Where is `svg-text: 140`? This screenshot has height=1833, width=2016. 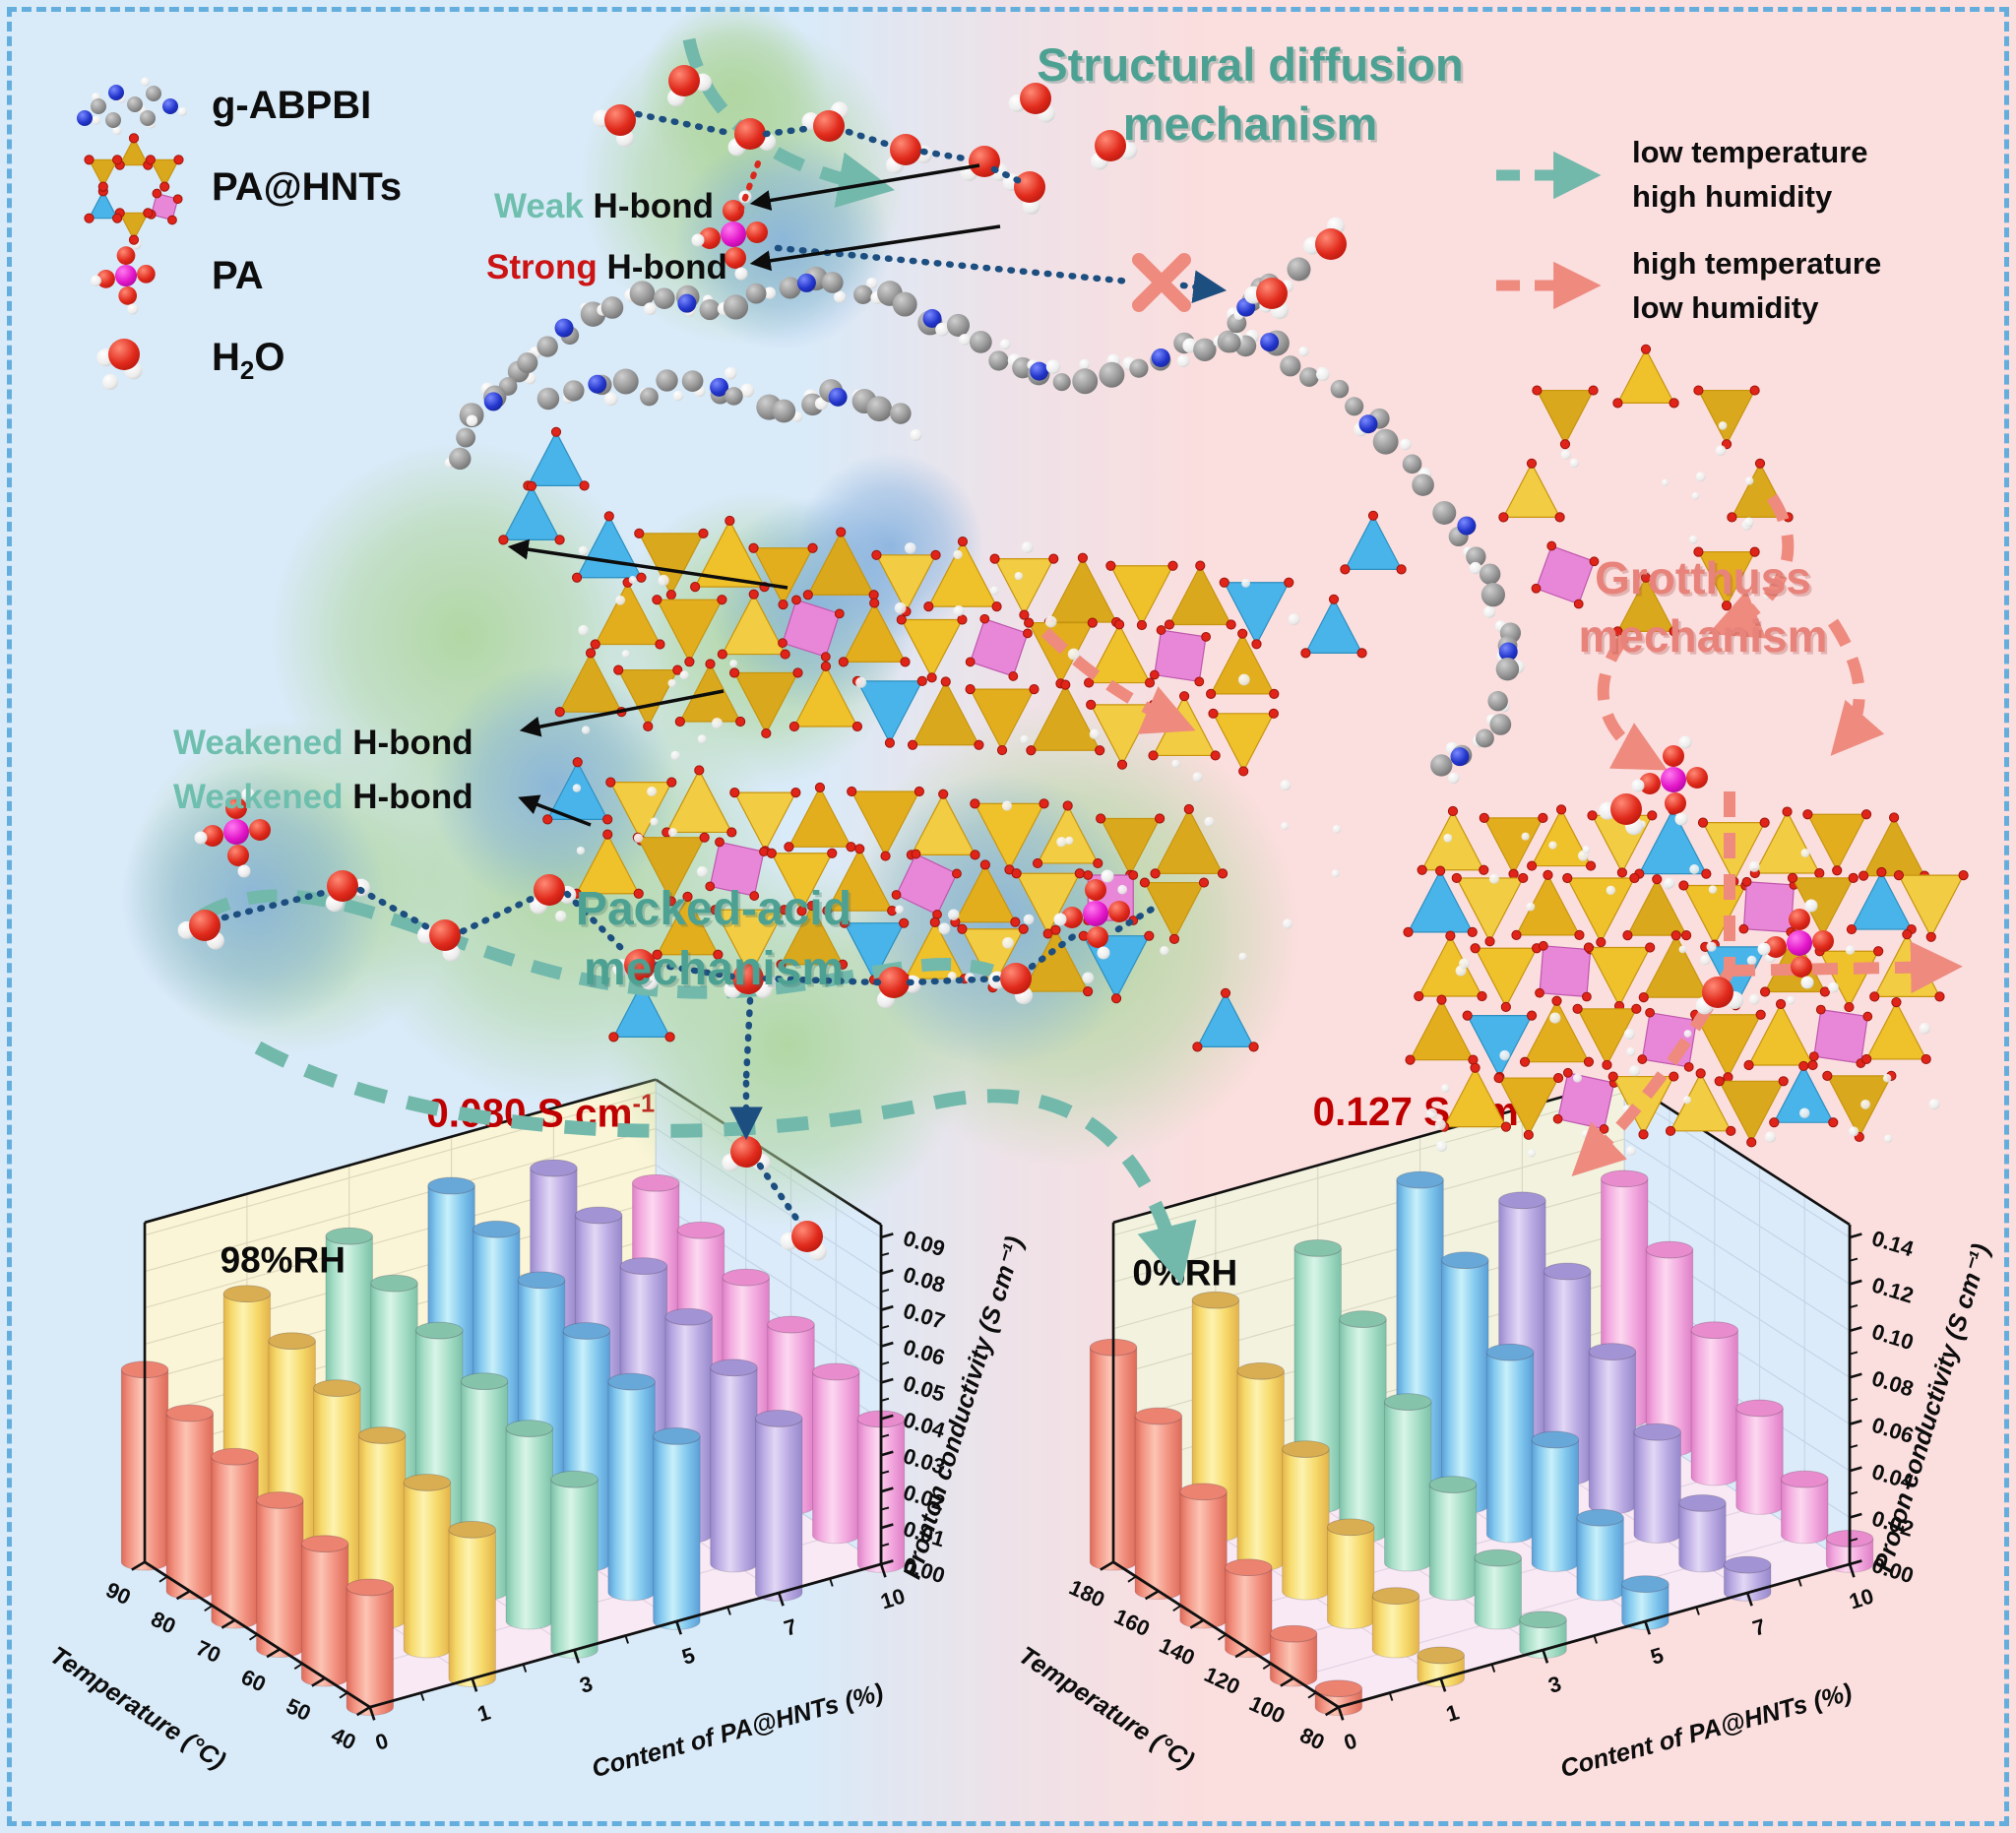 svg-text: 140 is located at coordinates (1177, 1652).